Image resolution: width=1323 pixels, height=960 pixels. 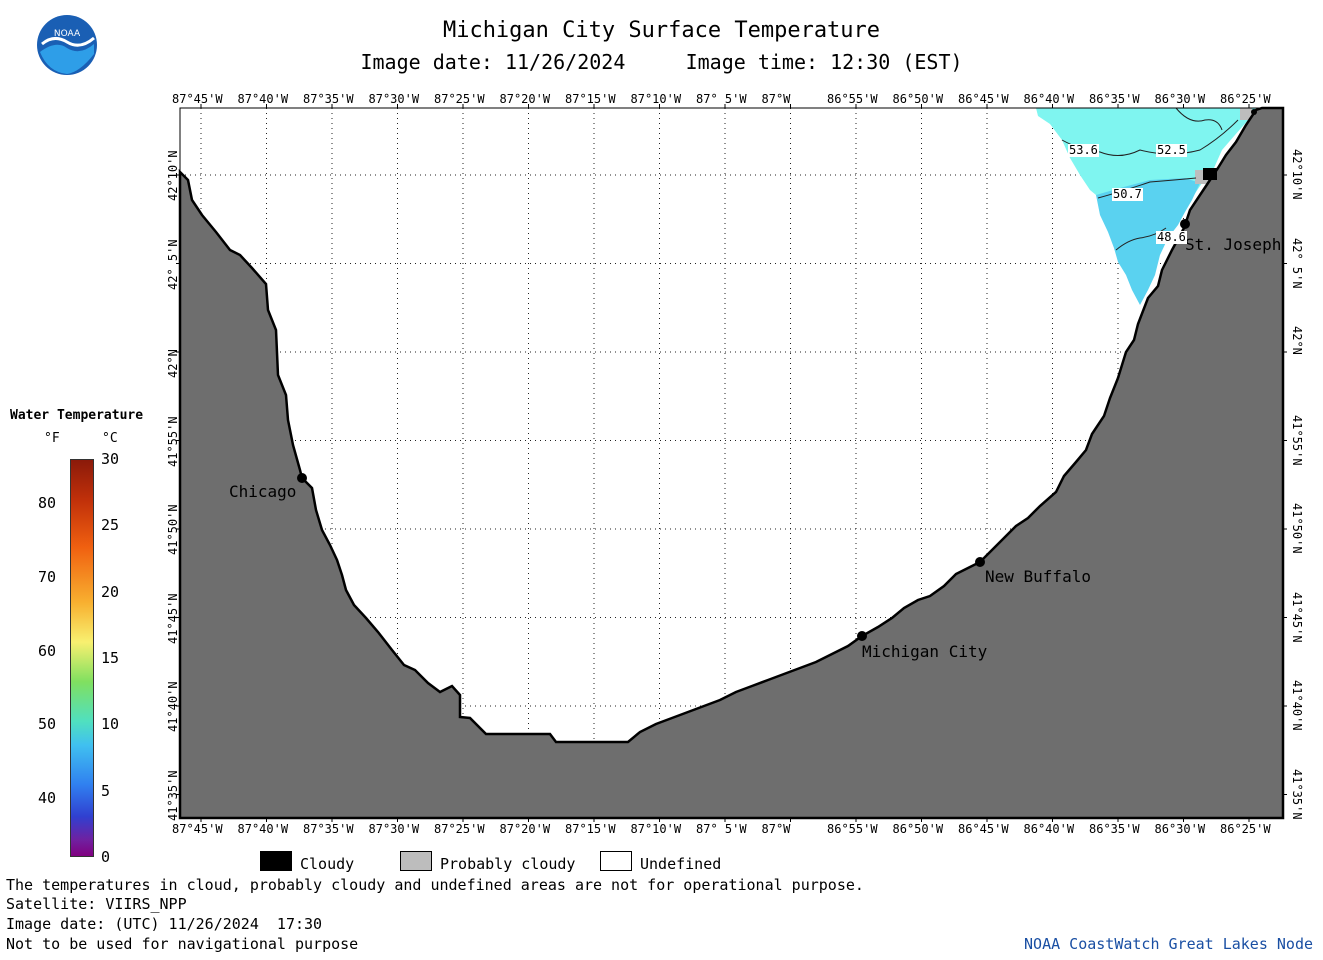 What do you see at coordinates (164, 924) in the screenshot?
I see `footer-utc-date: Image date: (UTC) 11/26/2024 17:30` at bounding box center [164, 924].